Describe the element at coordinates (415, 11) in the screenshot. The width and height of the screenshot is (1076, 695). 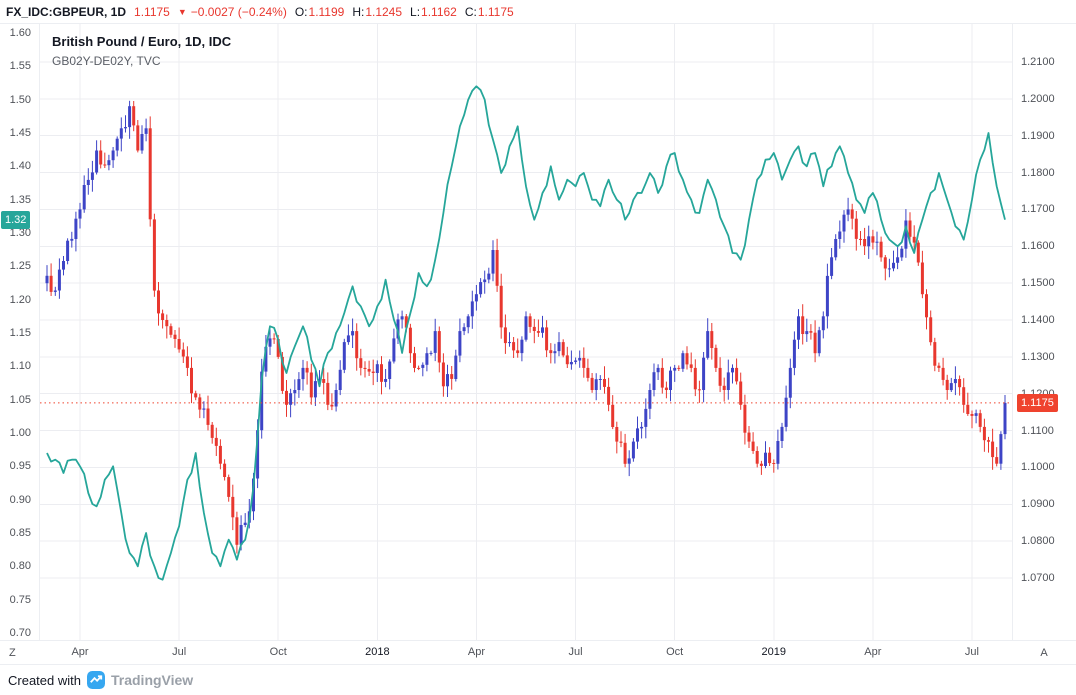
I see `low-label: L:` at that location.